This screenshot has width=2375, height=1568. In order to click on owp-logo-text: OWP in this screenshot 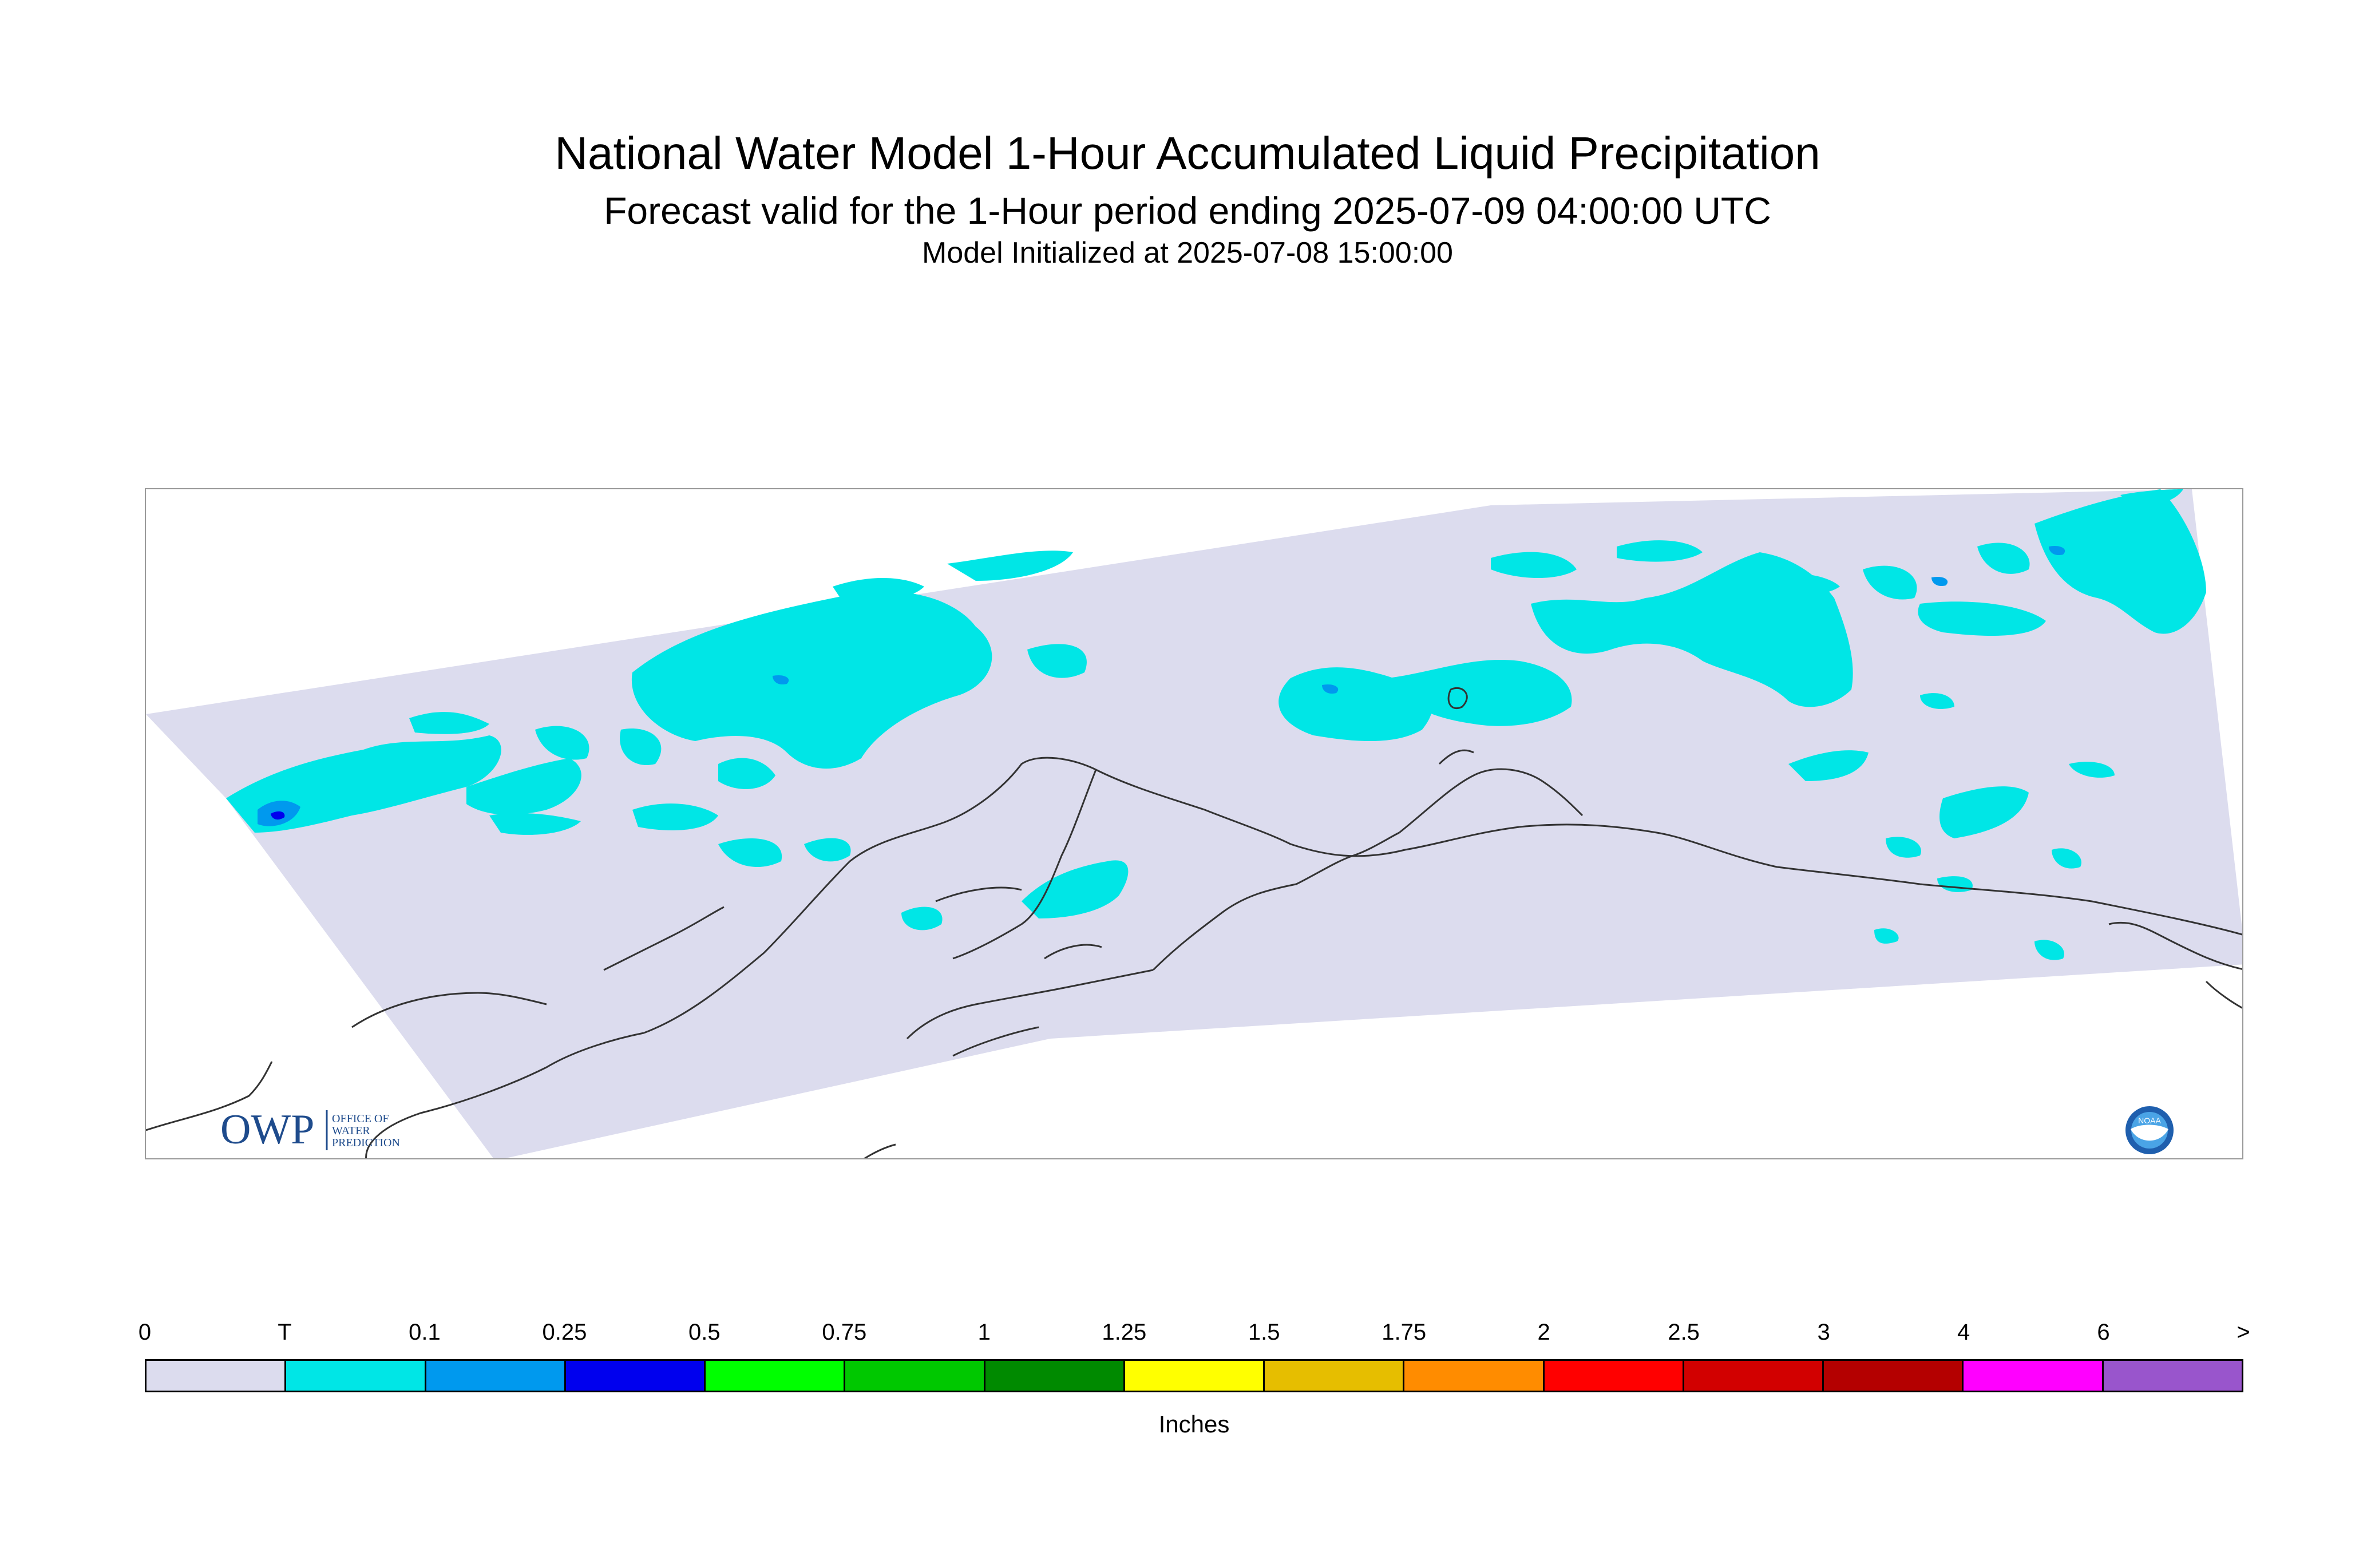, I will do `click(267, 1129)`.